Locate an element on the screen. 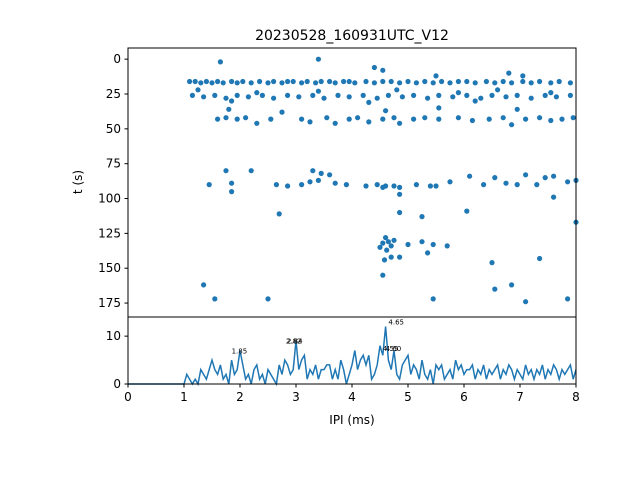 Image resolution: width=640 pixels, height=484 pixels. scatter-y-axis-label: t (s) is located at coordinates (78, 182).